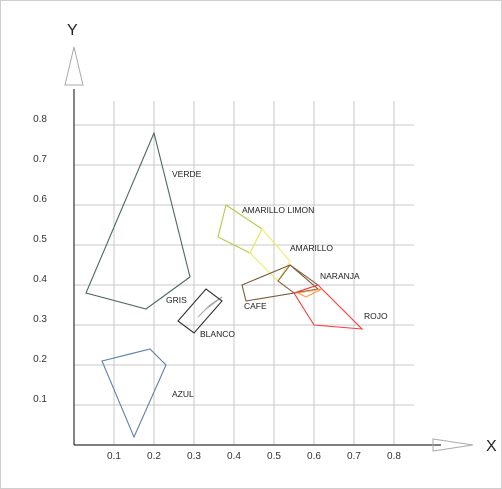 Image resolution: width=502 pixels, height=489 pixels. I want to click on region-cafe, so click(280, 283).